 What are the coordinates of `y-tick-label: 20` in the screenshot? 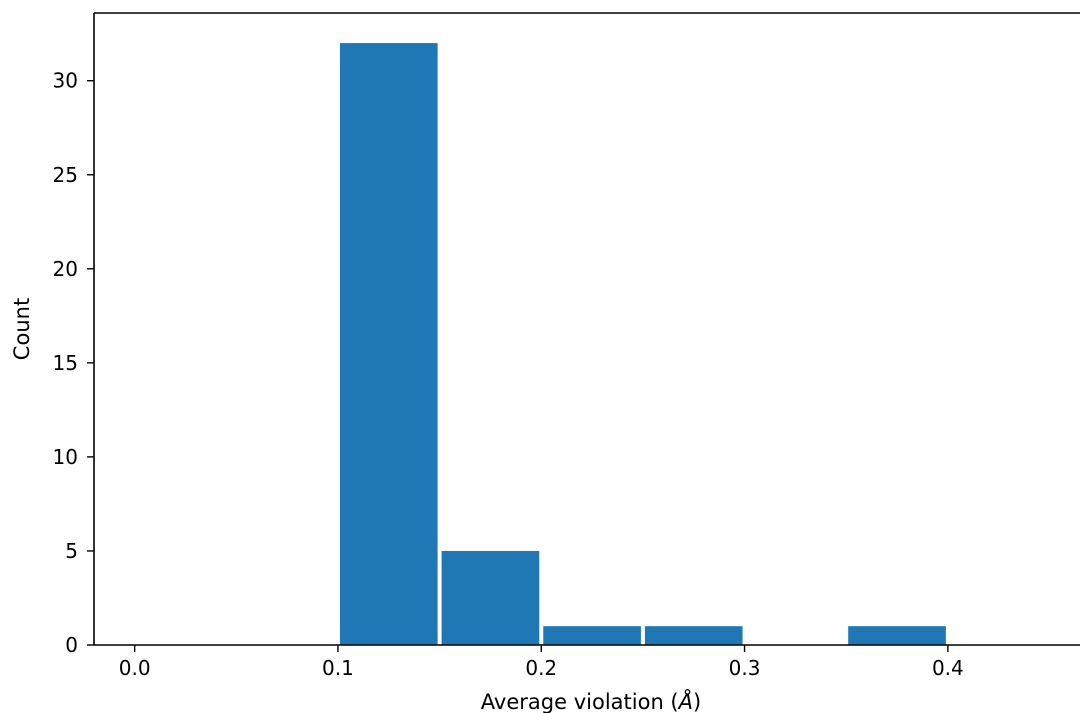 It's located at (65, 269).